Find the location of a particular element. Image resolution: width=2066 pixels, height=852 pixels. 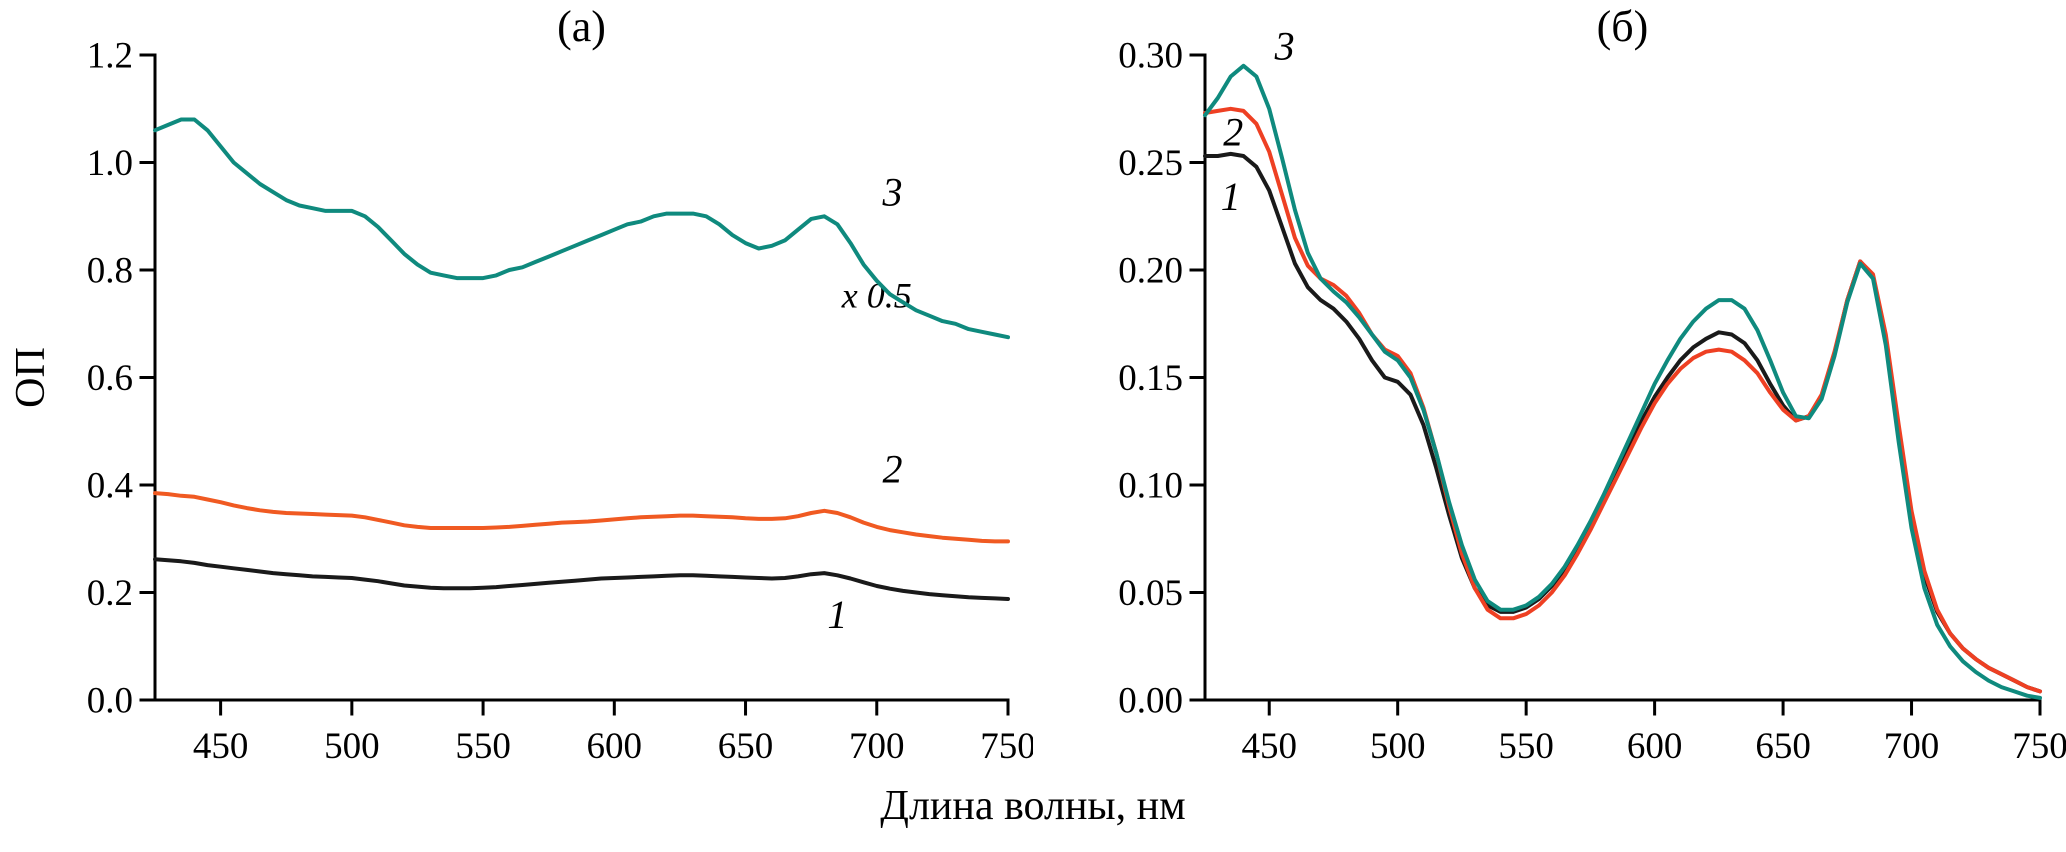

svg-text: 0.00 is located at coordinates (1150, 701).